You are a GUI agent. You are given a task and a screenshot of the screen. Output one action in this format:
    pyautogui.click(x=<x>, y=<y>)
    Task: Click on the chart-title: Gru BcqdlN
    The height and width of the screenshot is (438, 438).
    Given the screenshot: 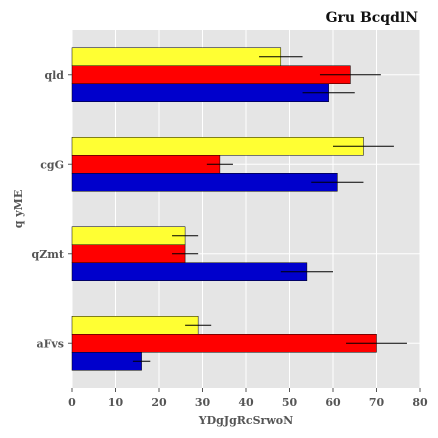 What is the action you would take?
    pyautogui.click(x=372, y=18)
    